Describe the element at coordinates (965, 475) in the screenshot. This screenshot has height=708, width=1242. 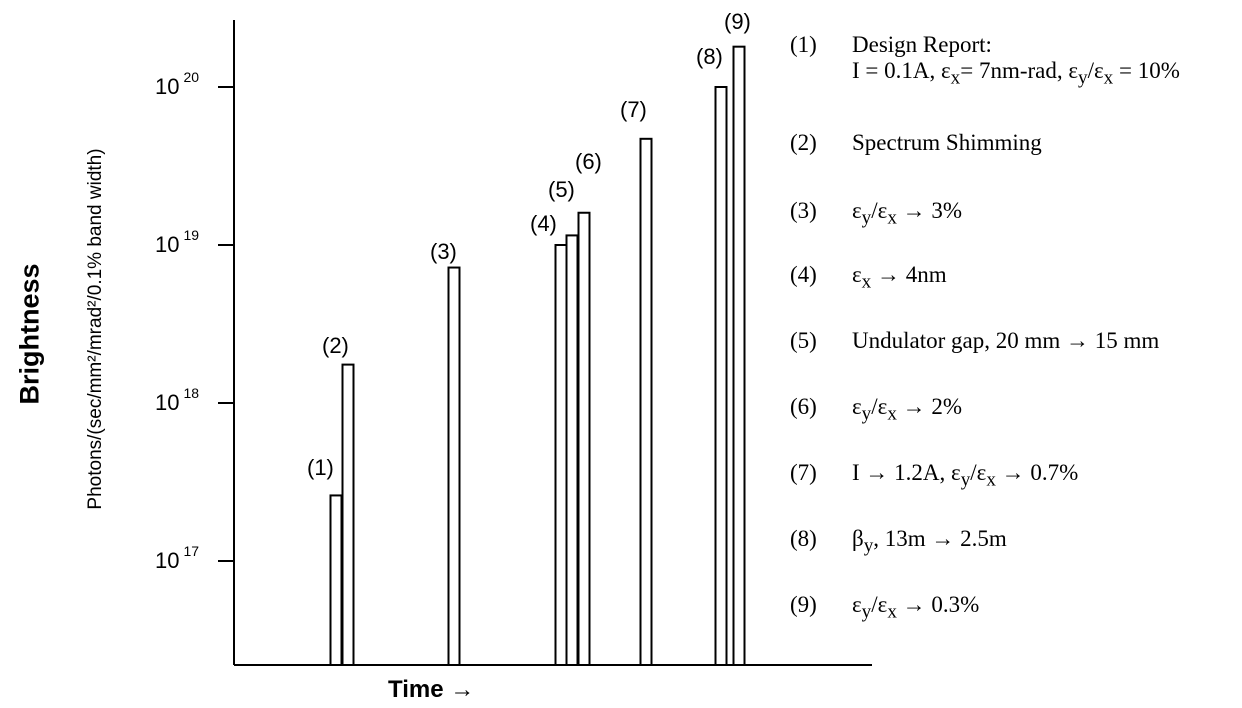
I see `legend-item-text: I → 1.2A, εy/εx → 0.7%` at that location.